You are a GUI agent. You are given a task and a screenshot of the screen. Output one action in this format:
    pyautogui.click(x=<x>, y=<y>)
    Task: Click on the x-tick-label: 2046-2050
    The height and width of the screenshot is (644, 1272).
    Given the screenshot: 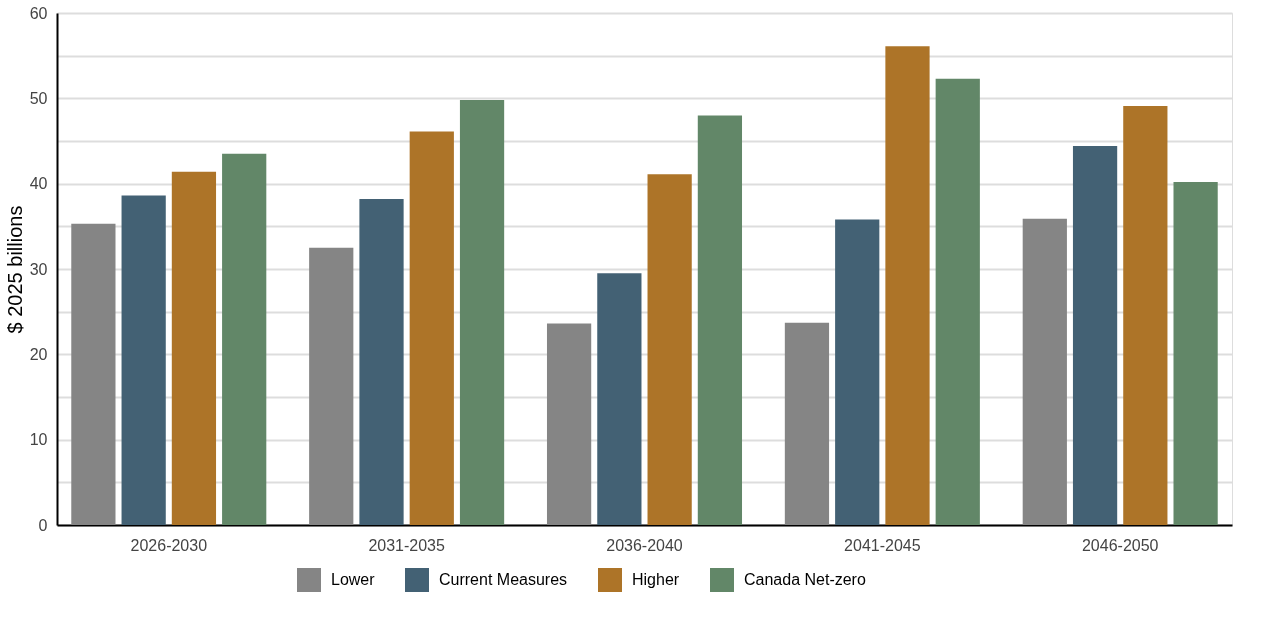 What is the action you would take?
    pyautogui.click(x=1120, y=545)
    